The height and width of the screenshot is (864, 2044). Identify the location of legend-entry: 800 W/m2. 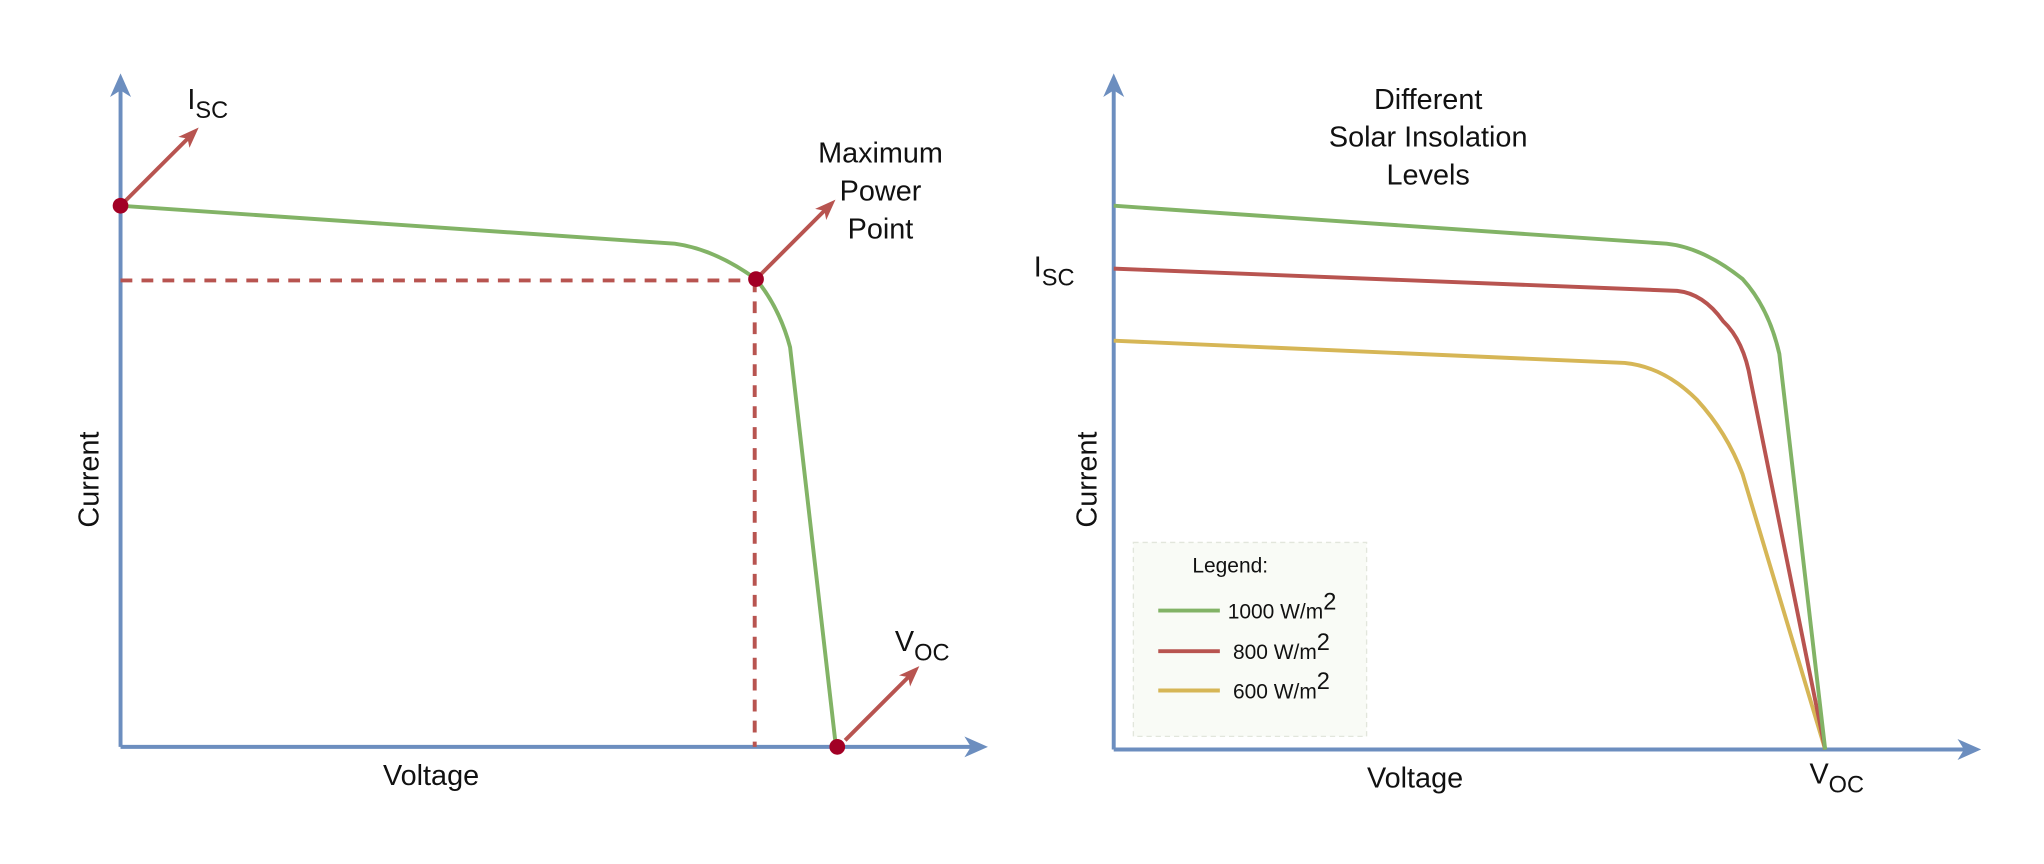
(1281, 646).